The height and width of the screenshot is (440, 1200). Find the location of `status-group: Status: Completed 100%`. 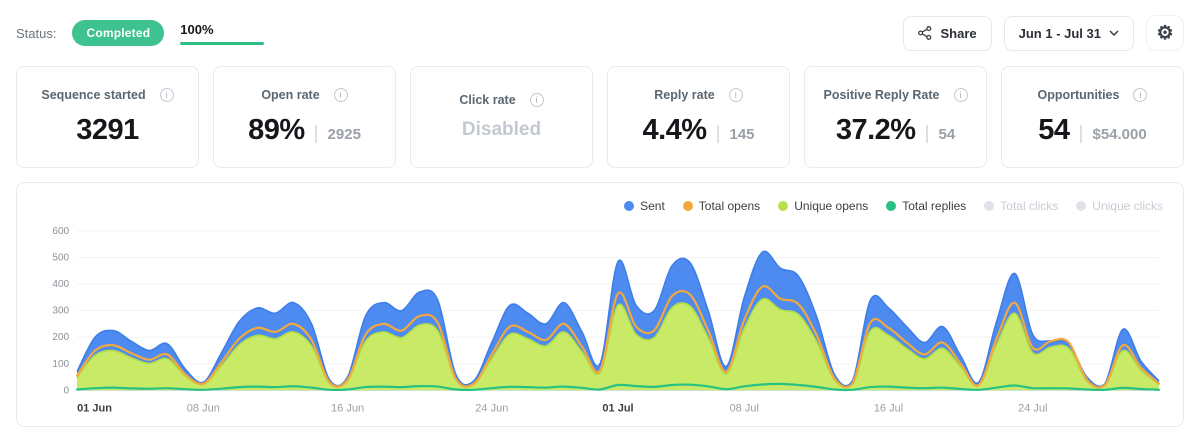

status-group: Status: Completed 100% is located at coordinates (140, 33).